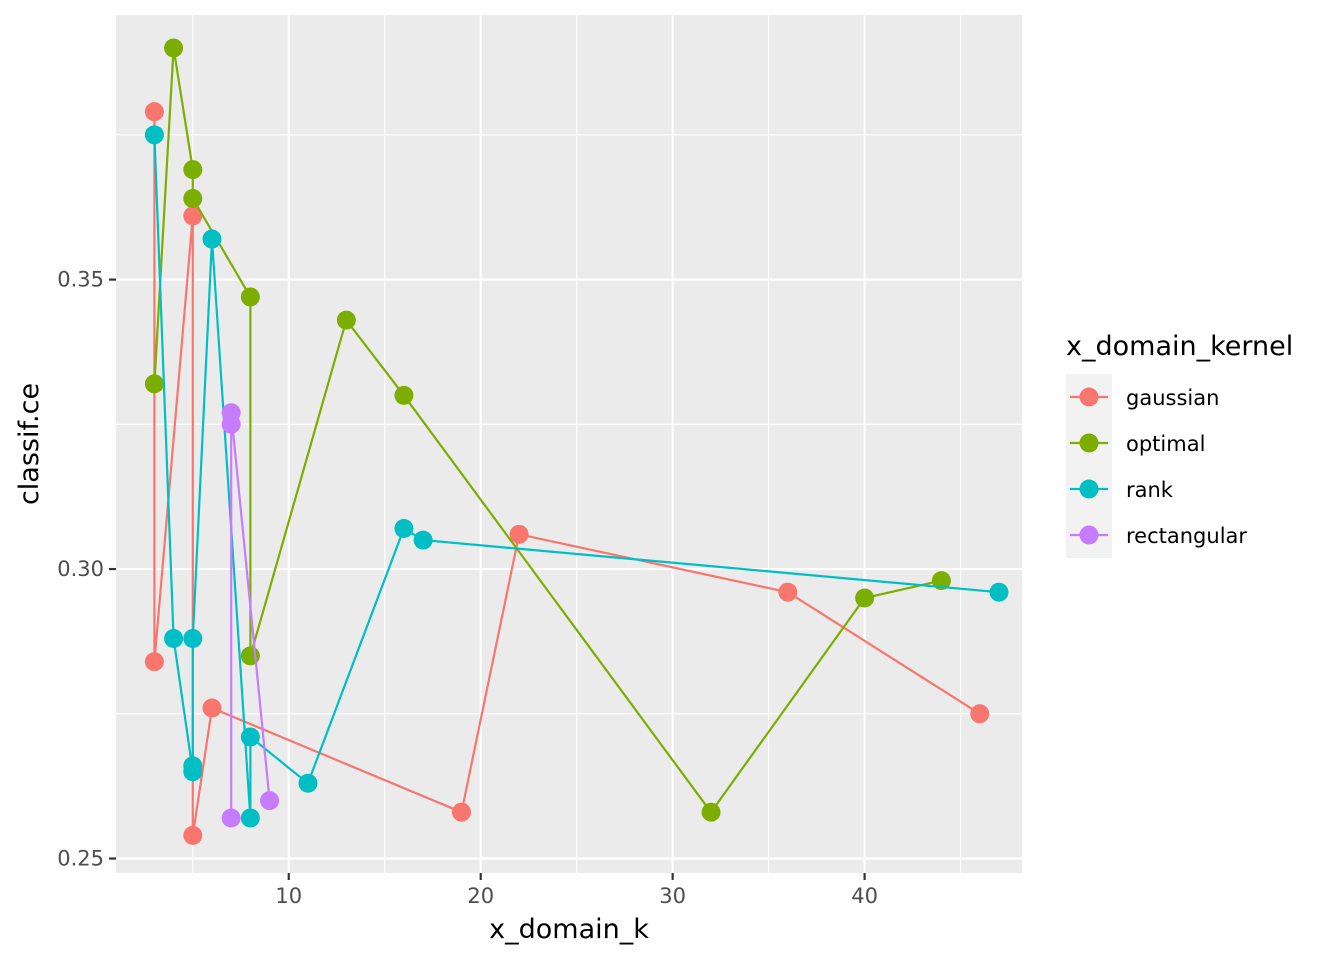 The width and height of the screenshot is (1344, 960). What do you see at coordinates (1186, 536) in the screenshot?
I see `legend-label-rectangular: rectangular` at bounding box center [1186, 536].